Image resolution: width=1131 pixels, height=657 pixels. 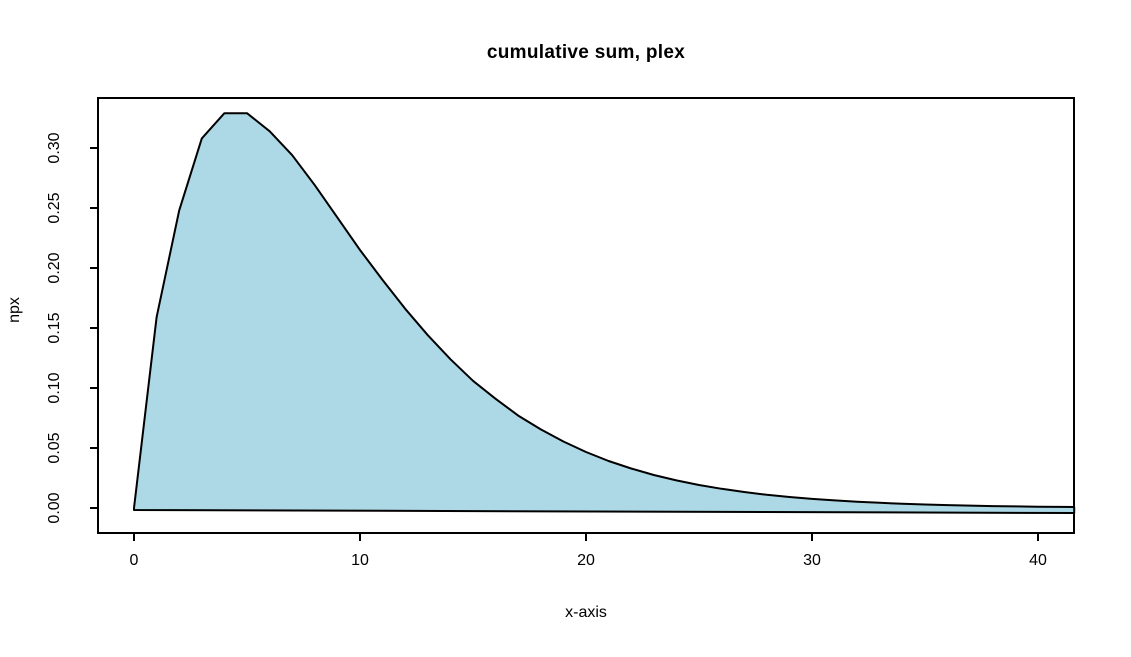 I want to click on chart-title: cumulative sum, plex, so click(x=586, y=52).